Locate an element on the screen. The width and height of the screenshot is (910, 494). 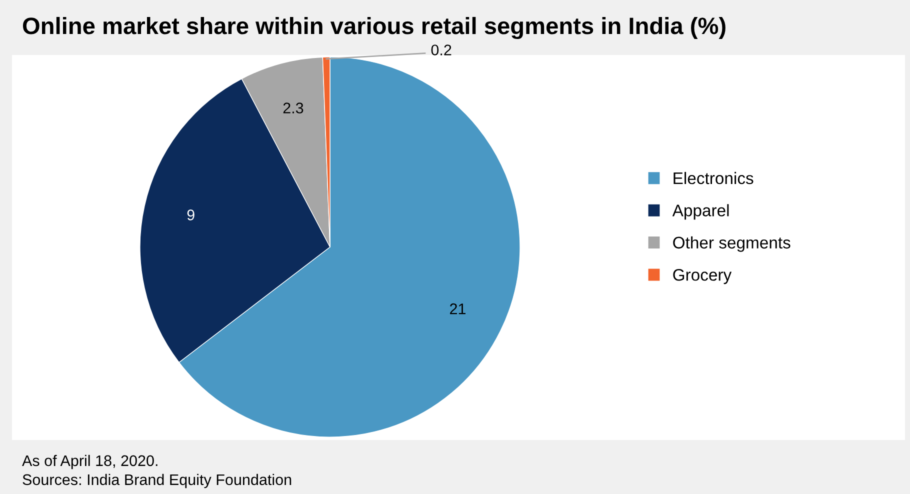
data-label: 2.3 is located at coordinates (293, 108).